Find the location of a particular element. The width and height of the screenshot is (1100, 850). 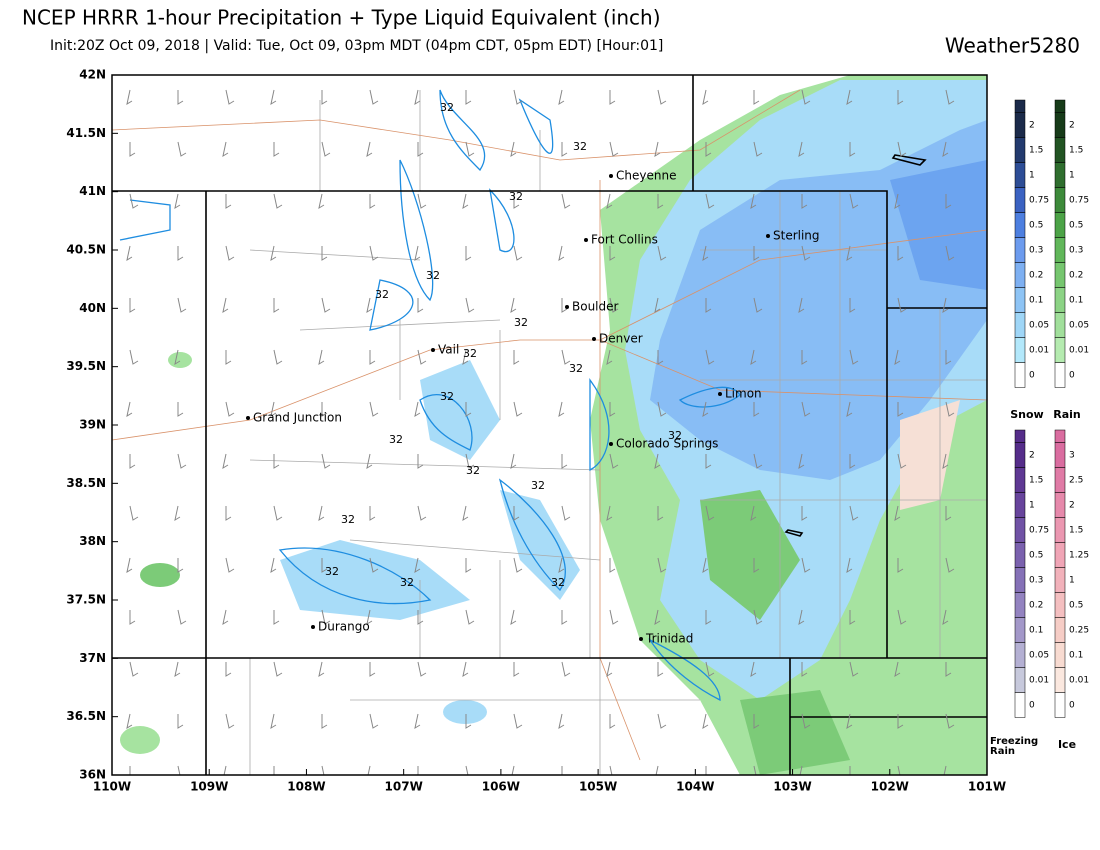

colorbar-tick: 1.25 is located at coordinates (1079, 556).